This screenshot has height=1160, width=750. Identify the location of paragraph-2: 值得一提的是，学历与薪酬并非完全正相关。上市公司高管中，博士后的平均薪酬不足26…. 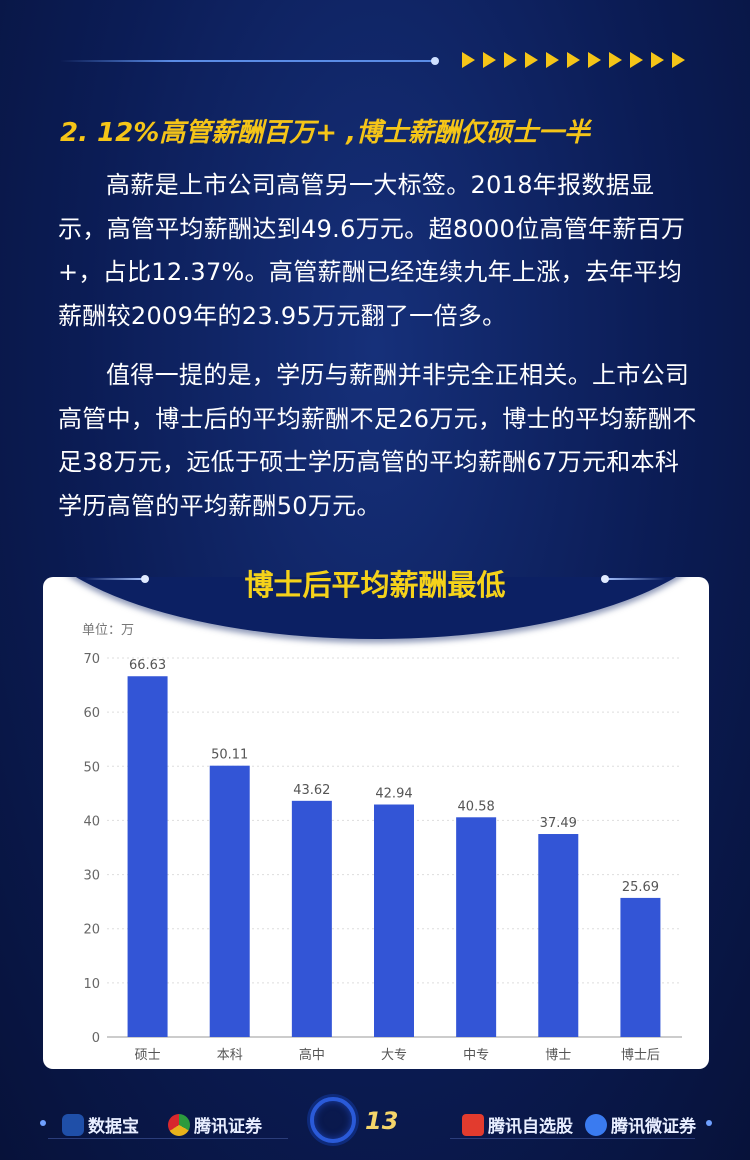
(377, 440).